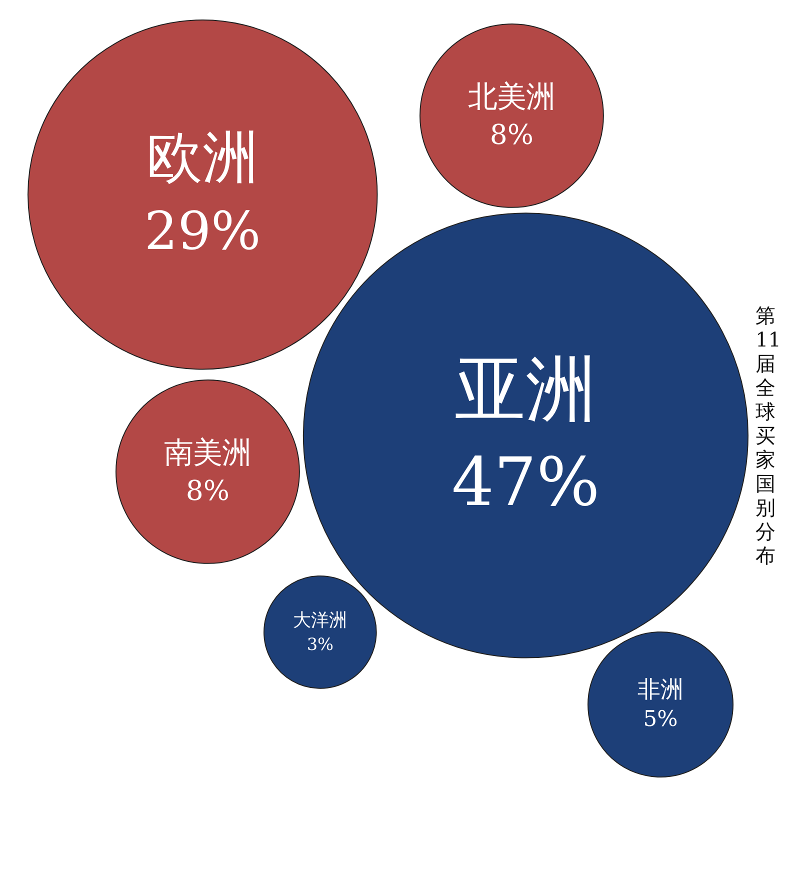 The width and height of the screenshot is (800, 871). I want to click on category-label: 亚洲, so click(525, 388).